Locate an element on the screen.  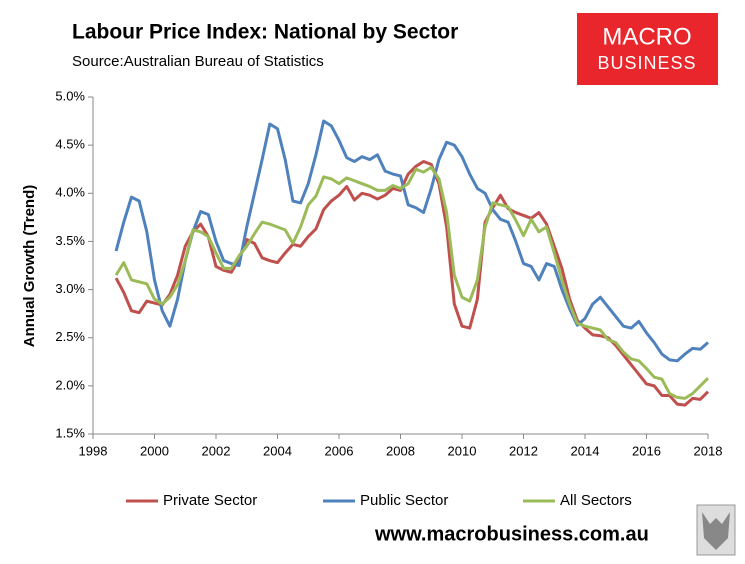
x-tick-label: 2000 is located at coordinates (154, 450).